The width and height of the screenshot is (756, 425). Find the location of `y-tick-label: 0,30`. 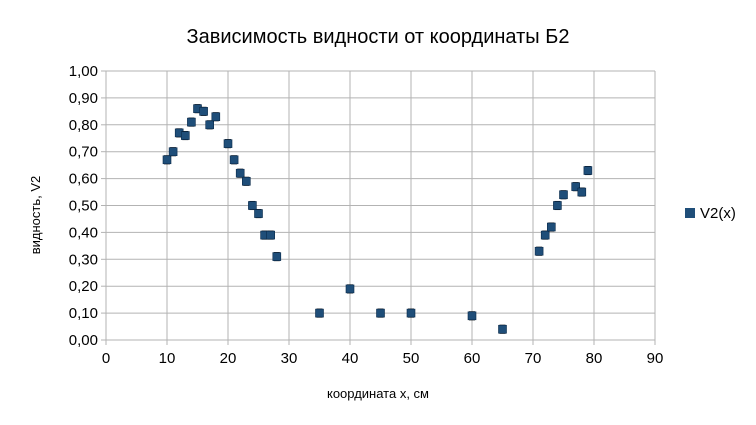

y-tick-label: 0,30 is located at coordinates (83, 259).